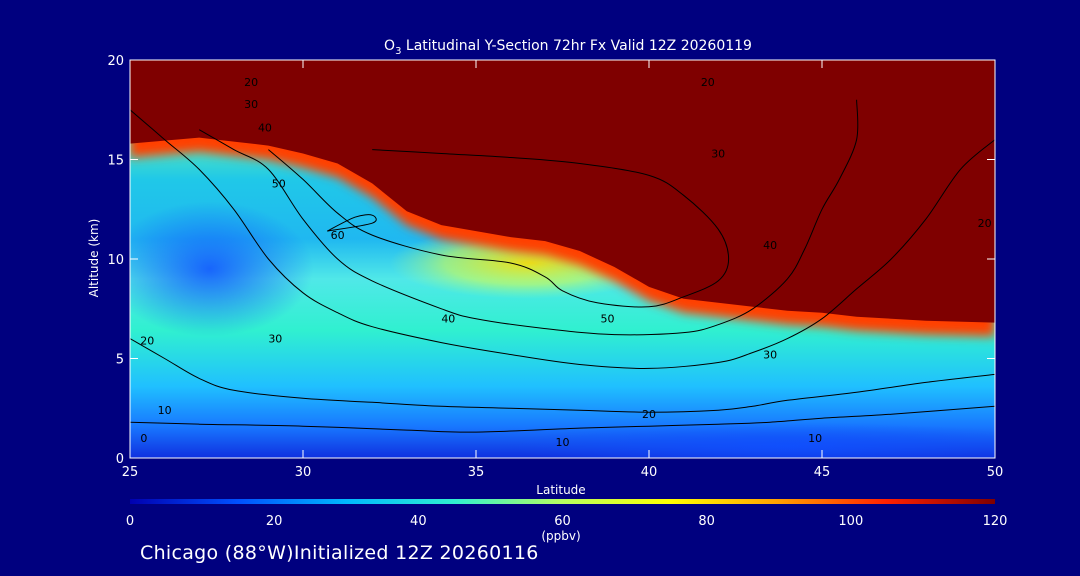 The height and width of the screenshot is (576, 1080). Describe the element at coordinates (850, 521) in the screenshot. I see `colorbar-tick-label: 100` at that location.